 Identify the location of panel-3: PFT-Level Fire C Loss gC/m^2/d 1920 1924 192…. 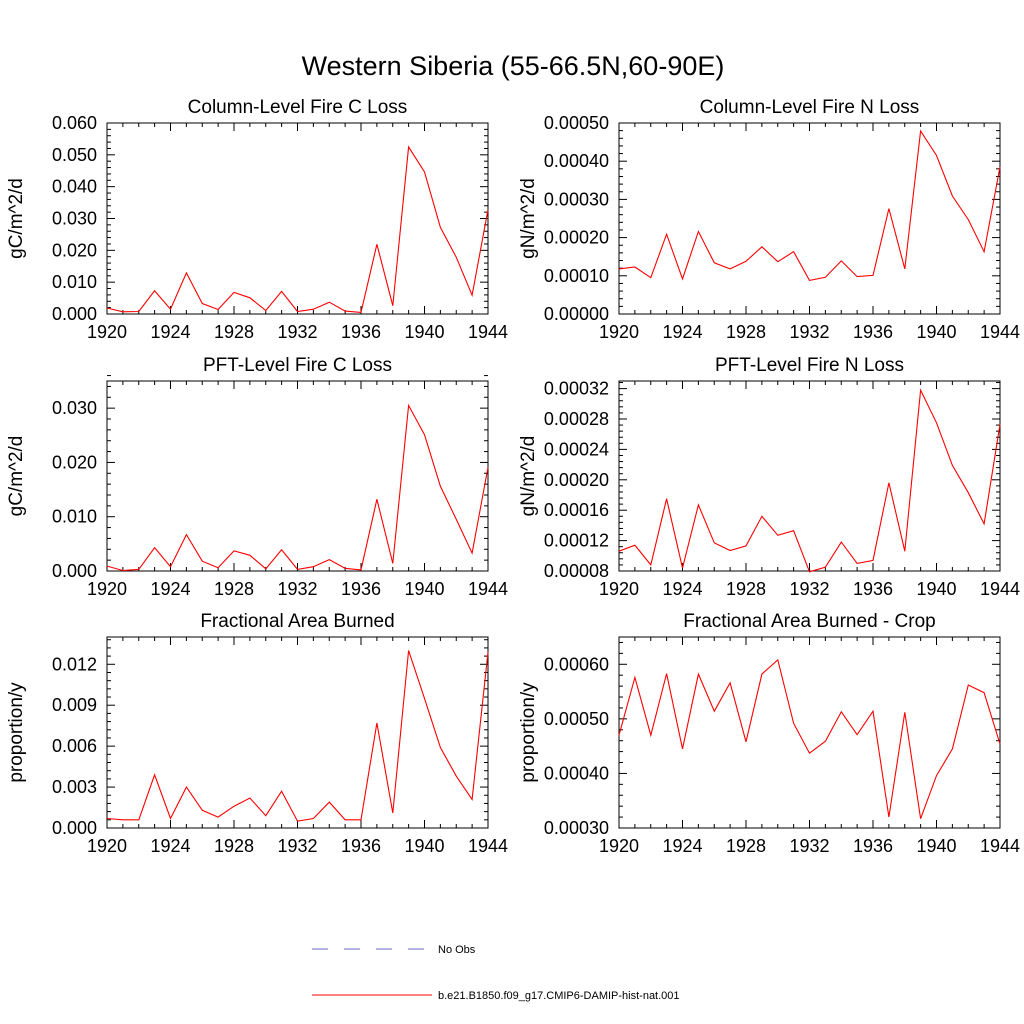
(257, 477).